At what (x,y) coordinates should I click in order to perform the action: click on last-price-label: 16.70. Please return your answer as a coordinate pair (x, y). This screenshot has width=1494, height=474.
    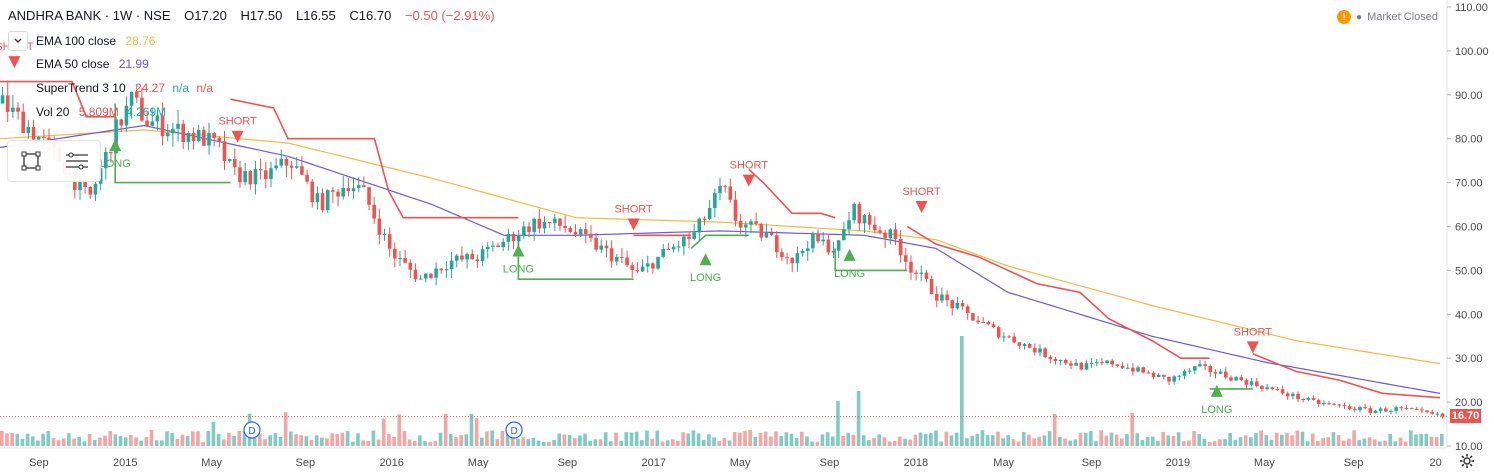
    Looking at the image, I should click on (1465, 416).